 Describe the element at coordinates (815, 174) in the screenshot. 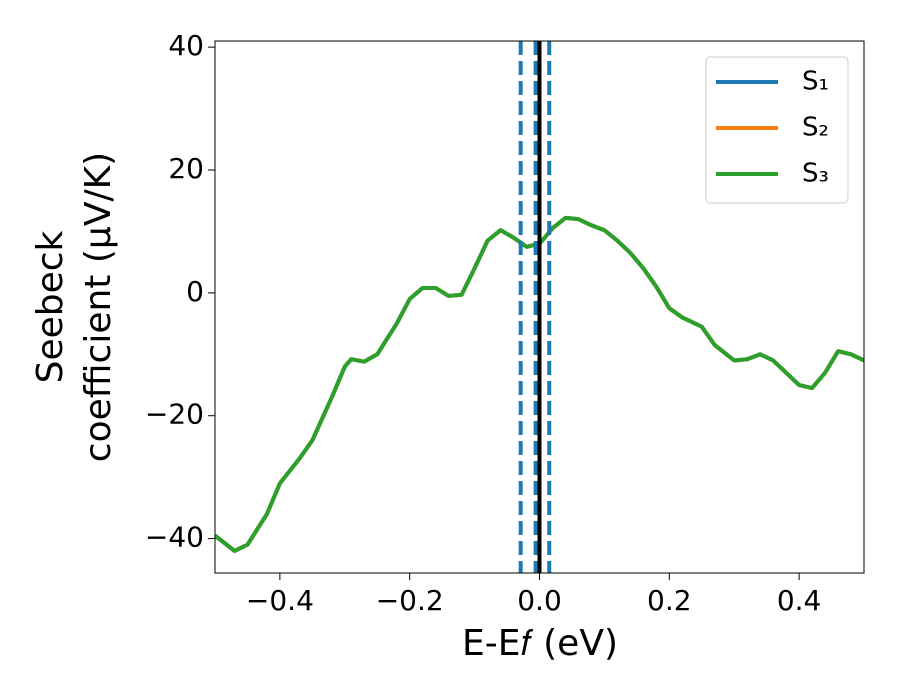

I see `legend-label: S₃` at that location.